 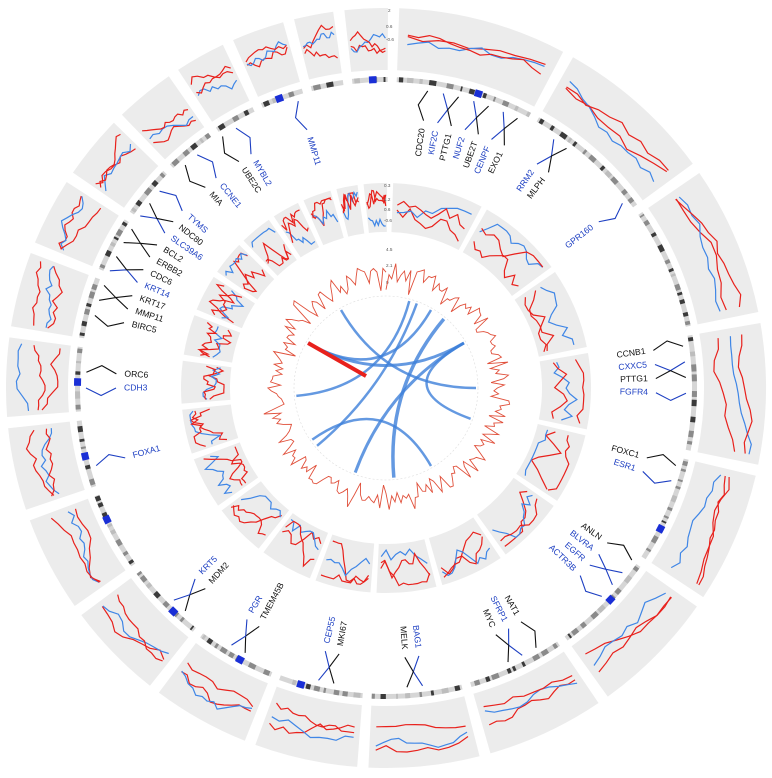 I want to click on gene-label: ORC6, so click(x=136, y=374).